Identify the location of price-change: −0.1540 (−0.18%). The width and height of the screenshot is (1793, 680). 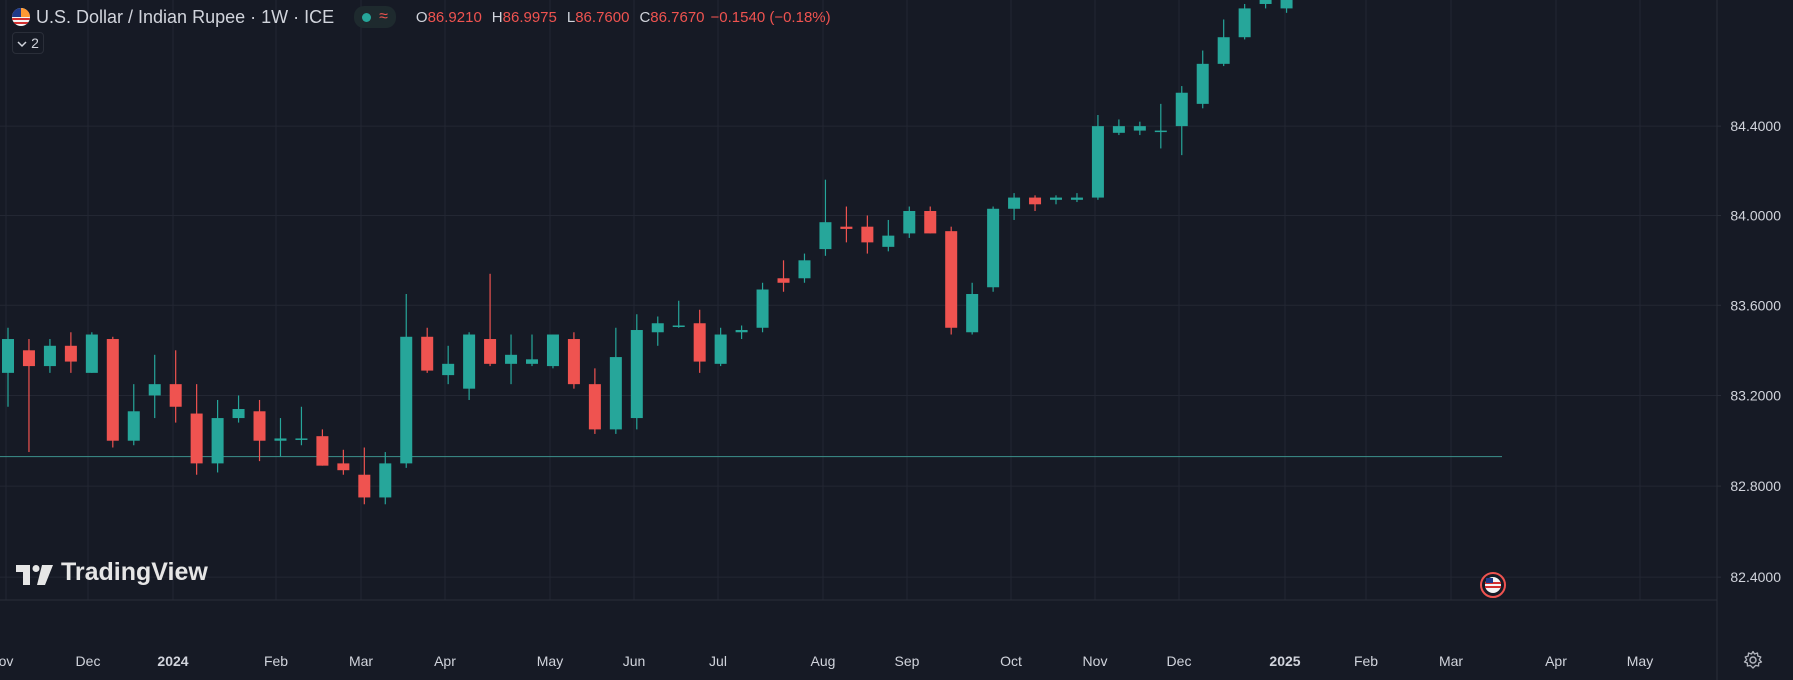
(770, 17).